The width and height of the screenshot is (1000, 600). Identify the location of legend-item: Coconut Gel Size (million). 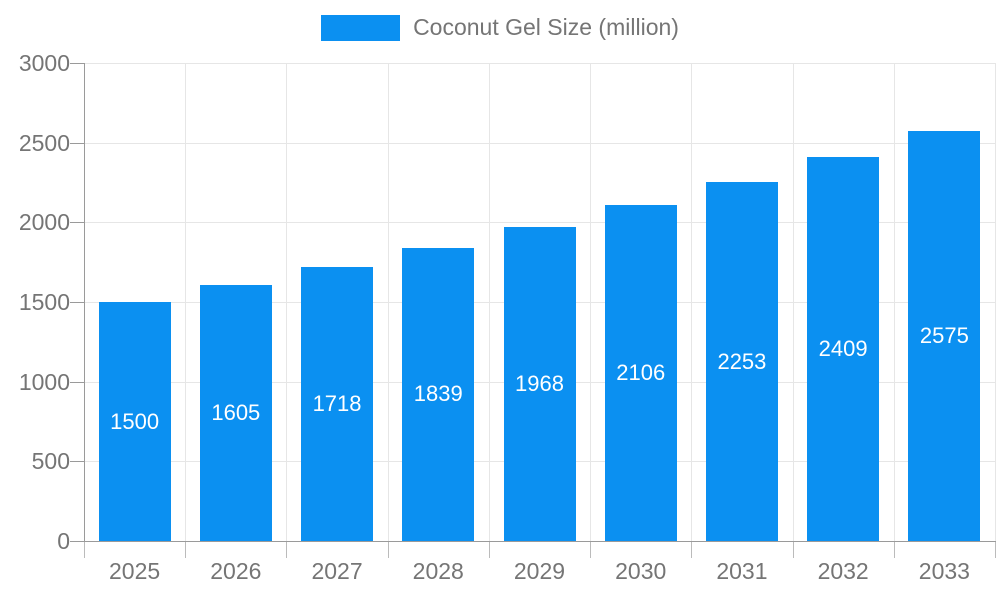
(500, 27).